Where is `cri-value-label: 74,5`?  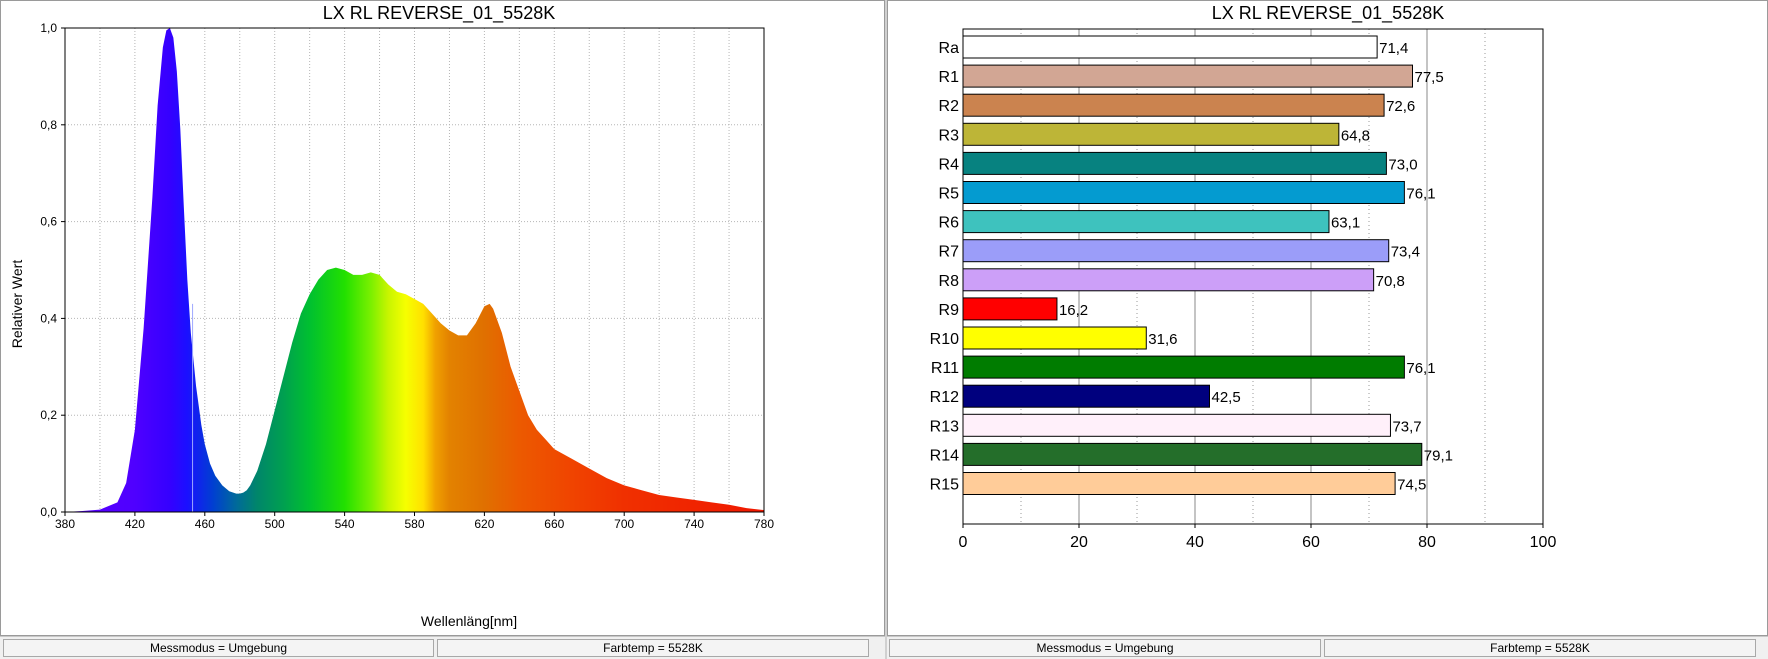
cri-value-label: 74,5 is located at coordinates (1411, 485).